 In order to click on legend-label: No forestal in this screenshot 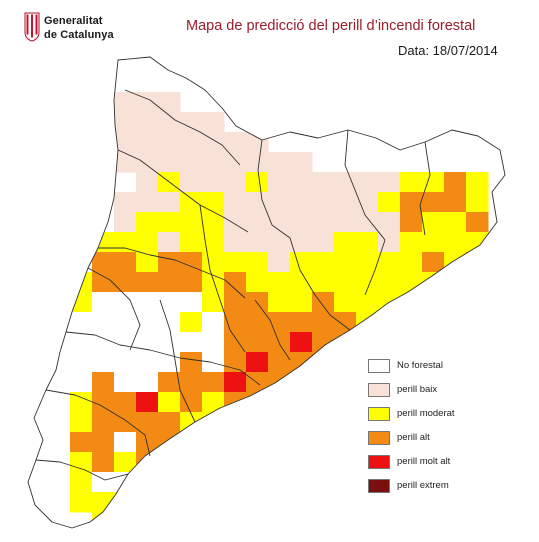, I will do `click(420, 365)`.